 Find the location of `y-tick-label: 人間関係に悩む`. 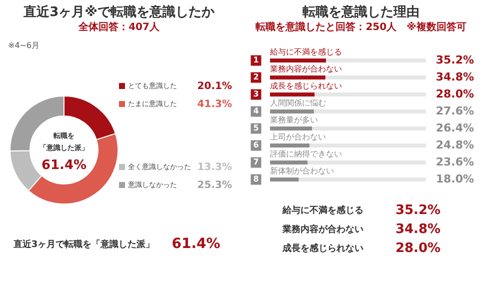

y-tick-label: 人間関係に悩む is located at coordinates (298, 103).